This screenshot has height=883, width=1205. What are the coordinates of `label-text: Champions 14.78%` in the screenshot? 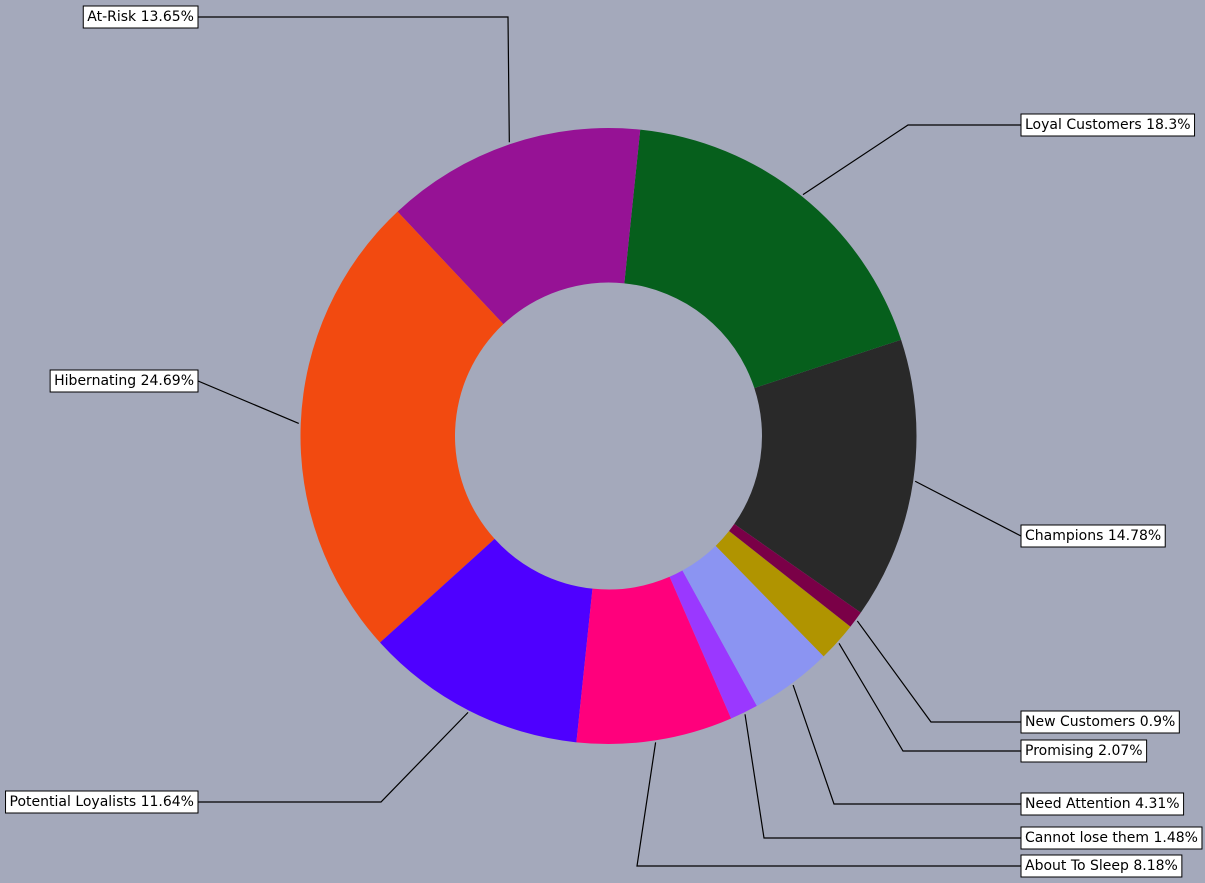 It's located at (1093, 536).